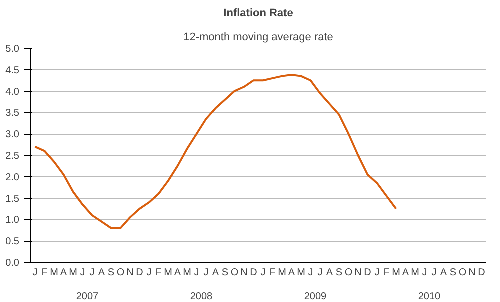 The width and height of the screenshot is (500, 302). Describe the element at coordinates (13, 135) in the screenshot. I see `y-tick-label: 3.0` at that location.